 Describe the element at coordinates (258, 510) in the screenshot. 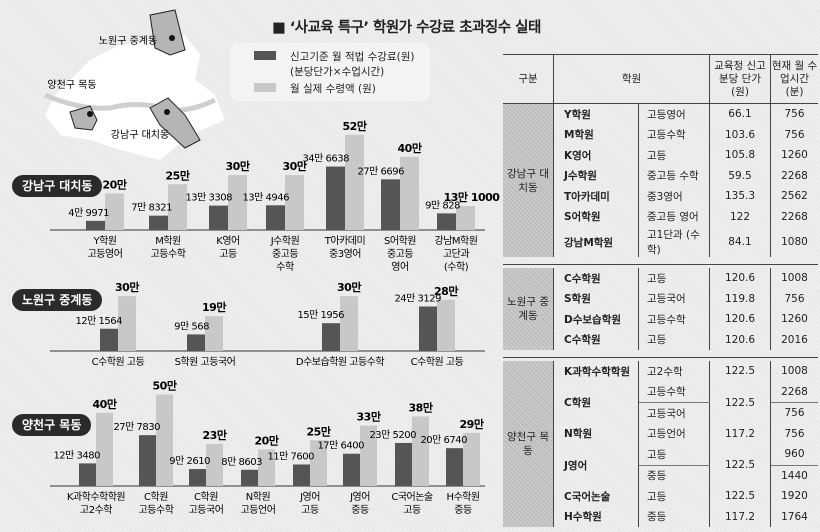

I see `category-label: 고등언어` at that location.